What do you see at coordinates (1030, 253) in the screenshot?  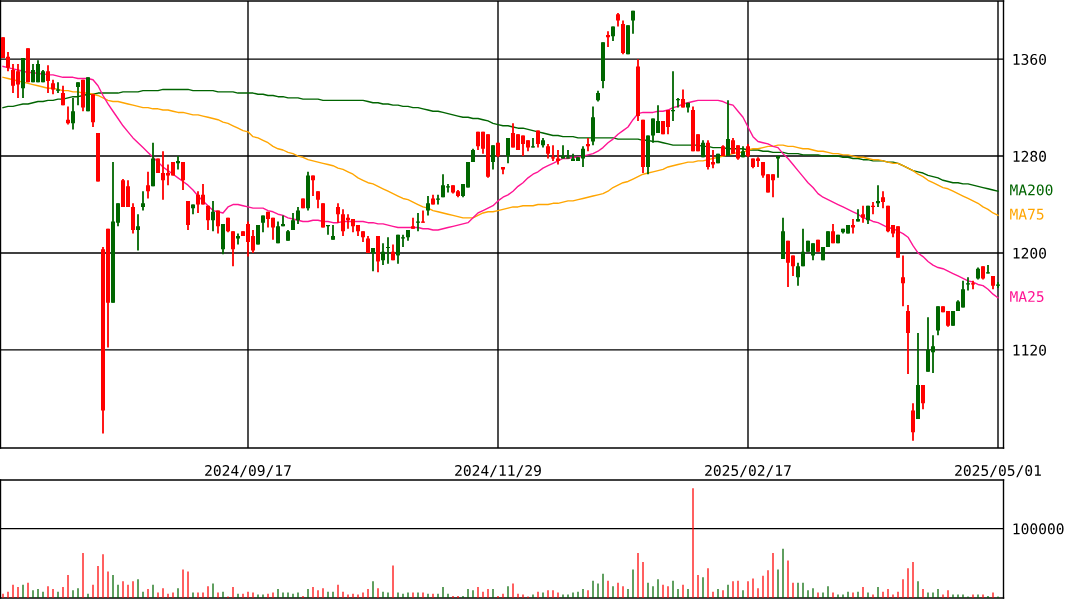 I see `y-tick-label: 1200` at bounding box center [1030, 253].